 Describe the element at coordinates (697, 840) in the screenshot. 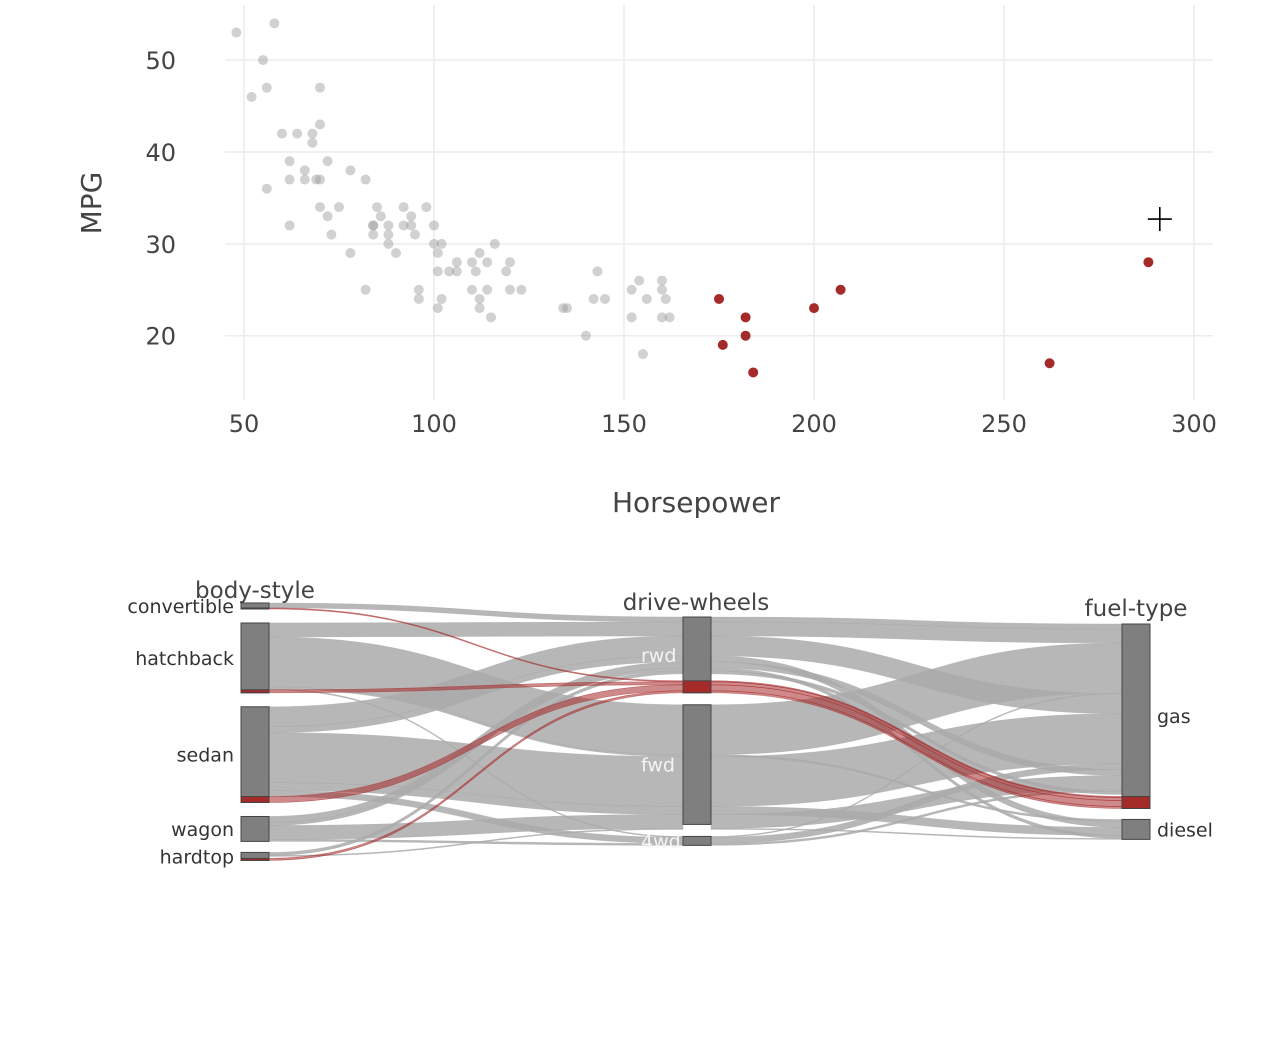

I see `category-bar-4wd` at that location.